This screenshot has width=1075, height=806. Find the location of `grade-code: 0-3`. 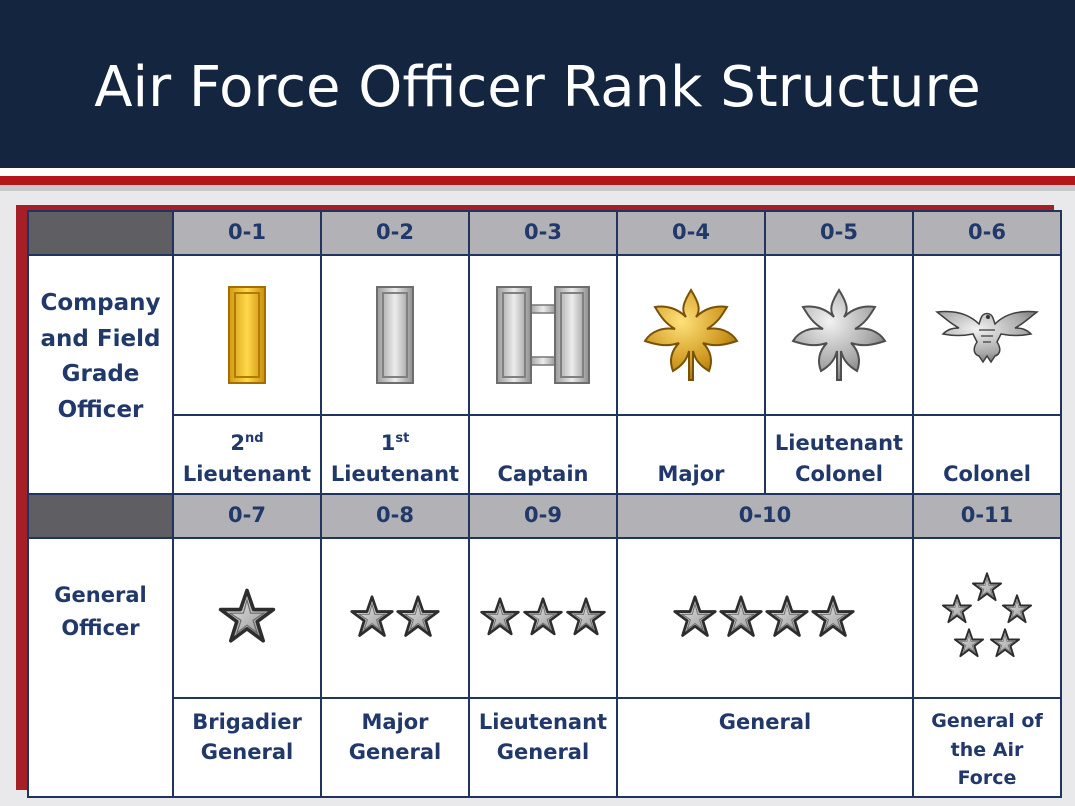

grade-code: 0-3 is located at coordinates (543, 233).